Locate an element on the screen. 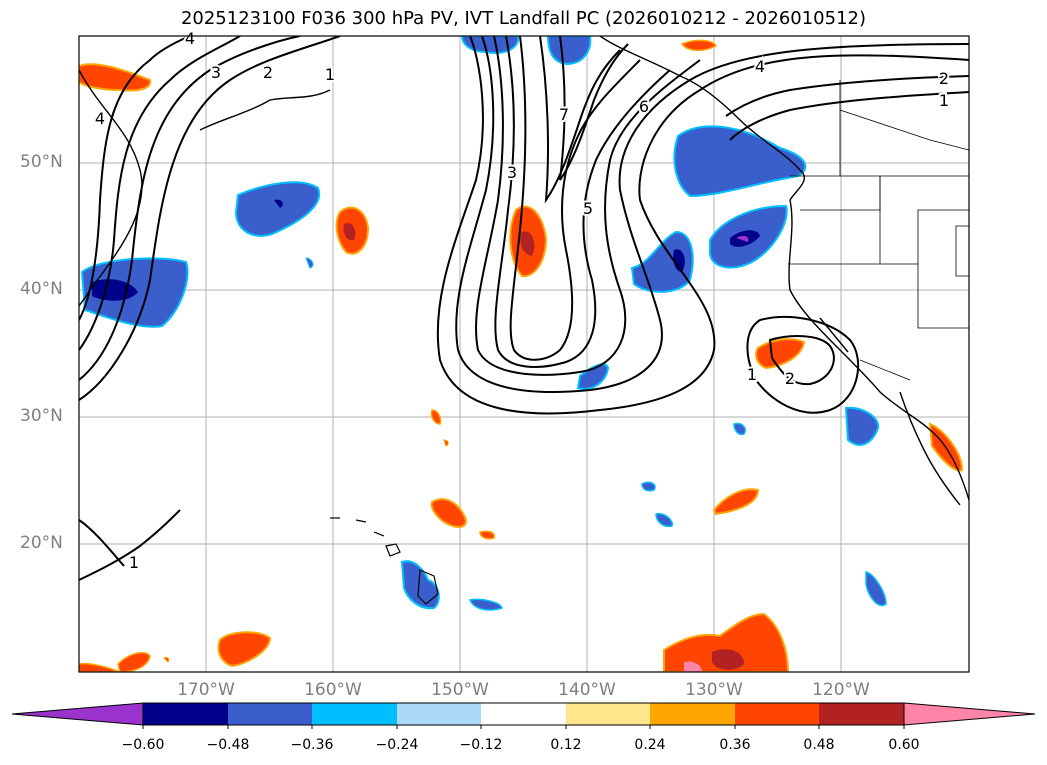 This screenshot has height=765, width=1047. red-patch-130w is located at coordinates (736, 502).